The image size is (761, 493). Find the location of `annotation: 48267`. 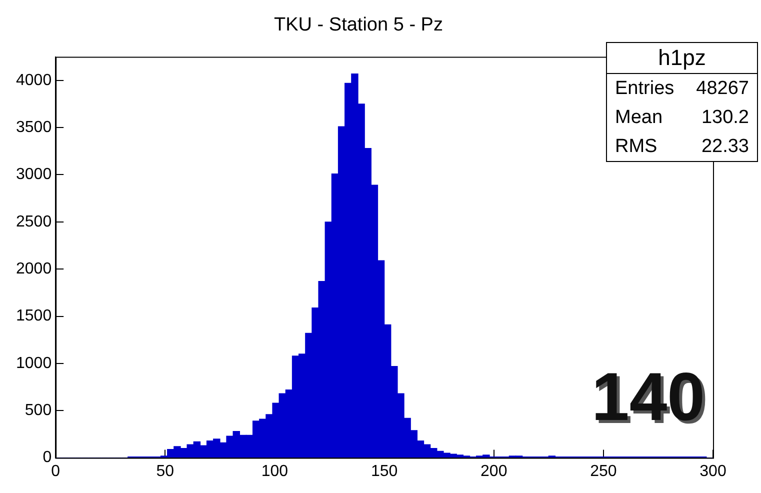

annotation: 48267 is located at coordinates (722, 89).